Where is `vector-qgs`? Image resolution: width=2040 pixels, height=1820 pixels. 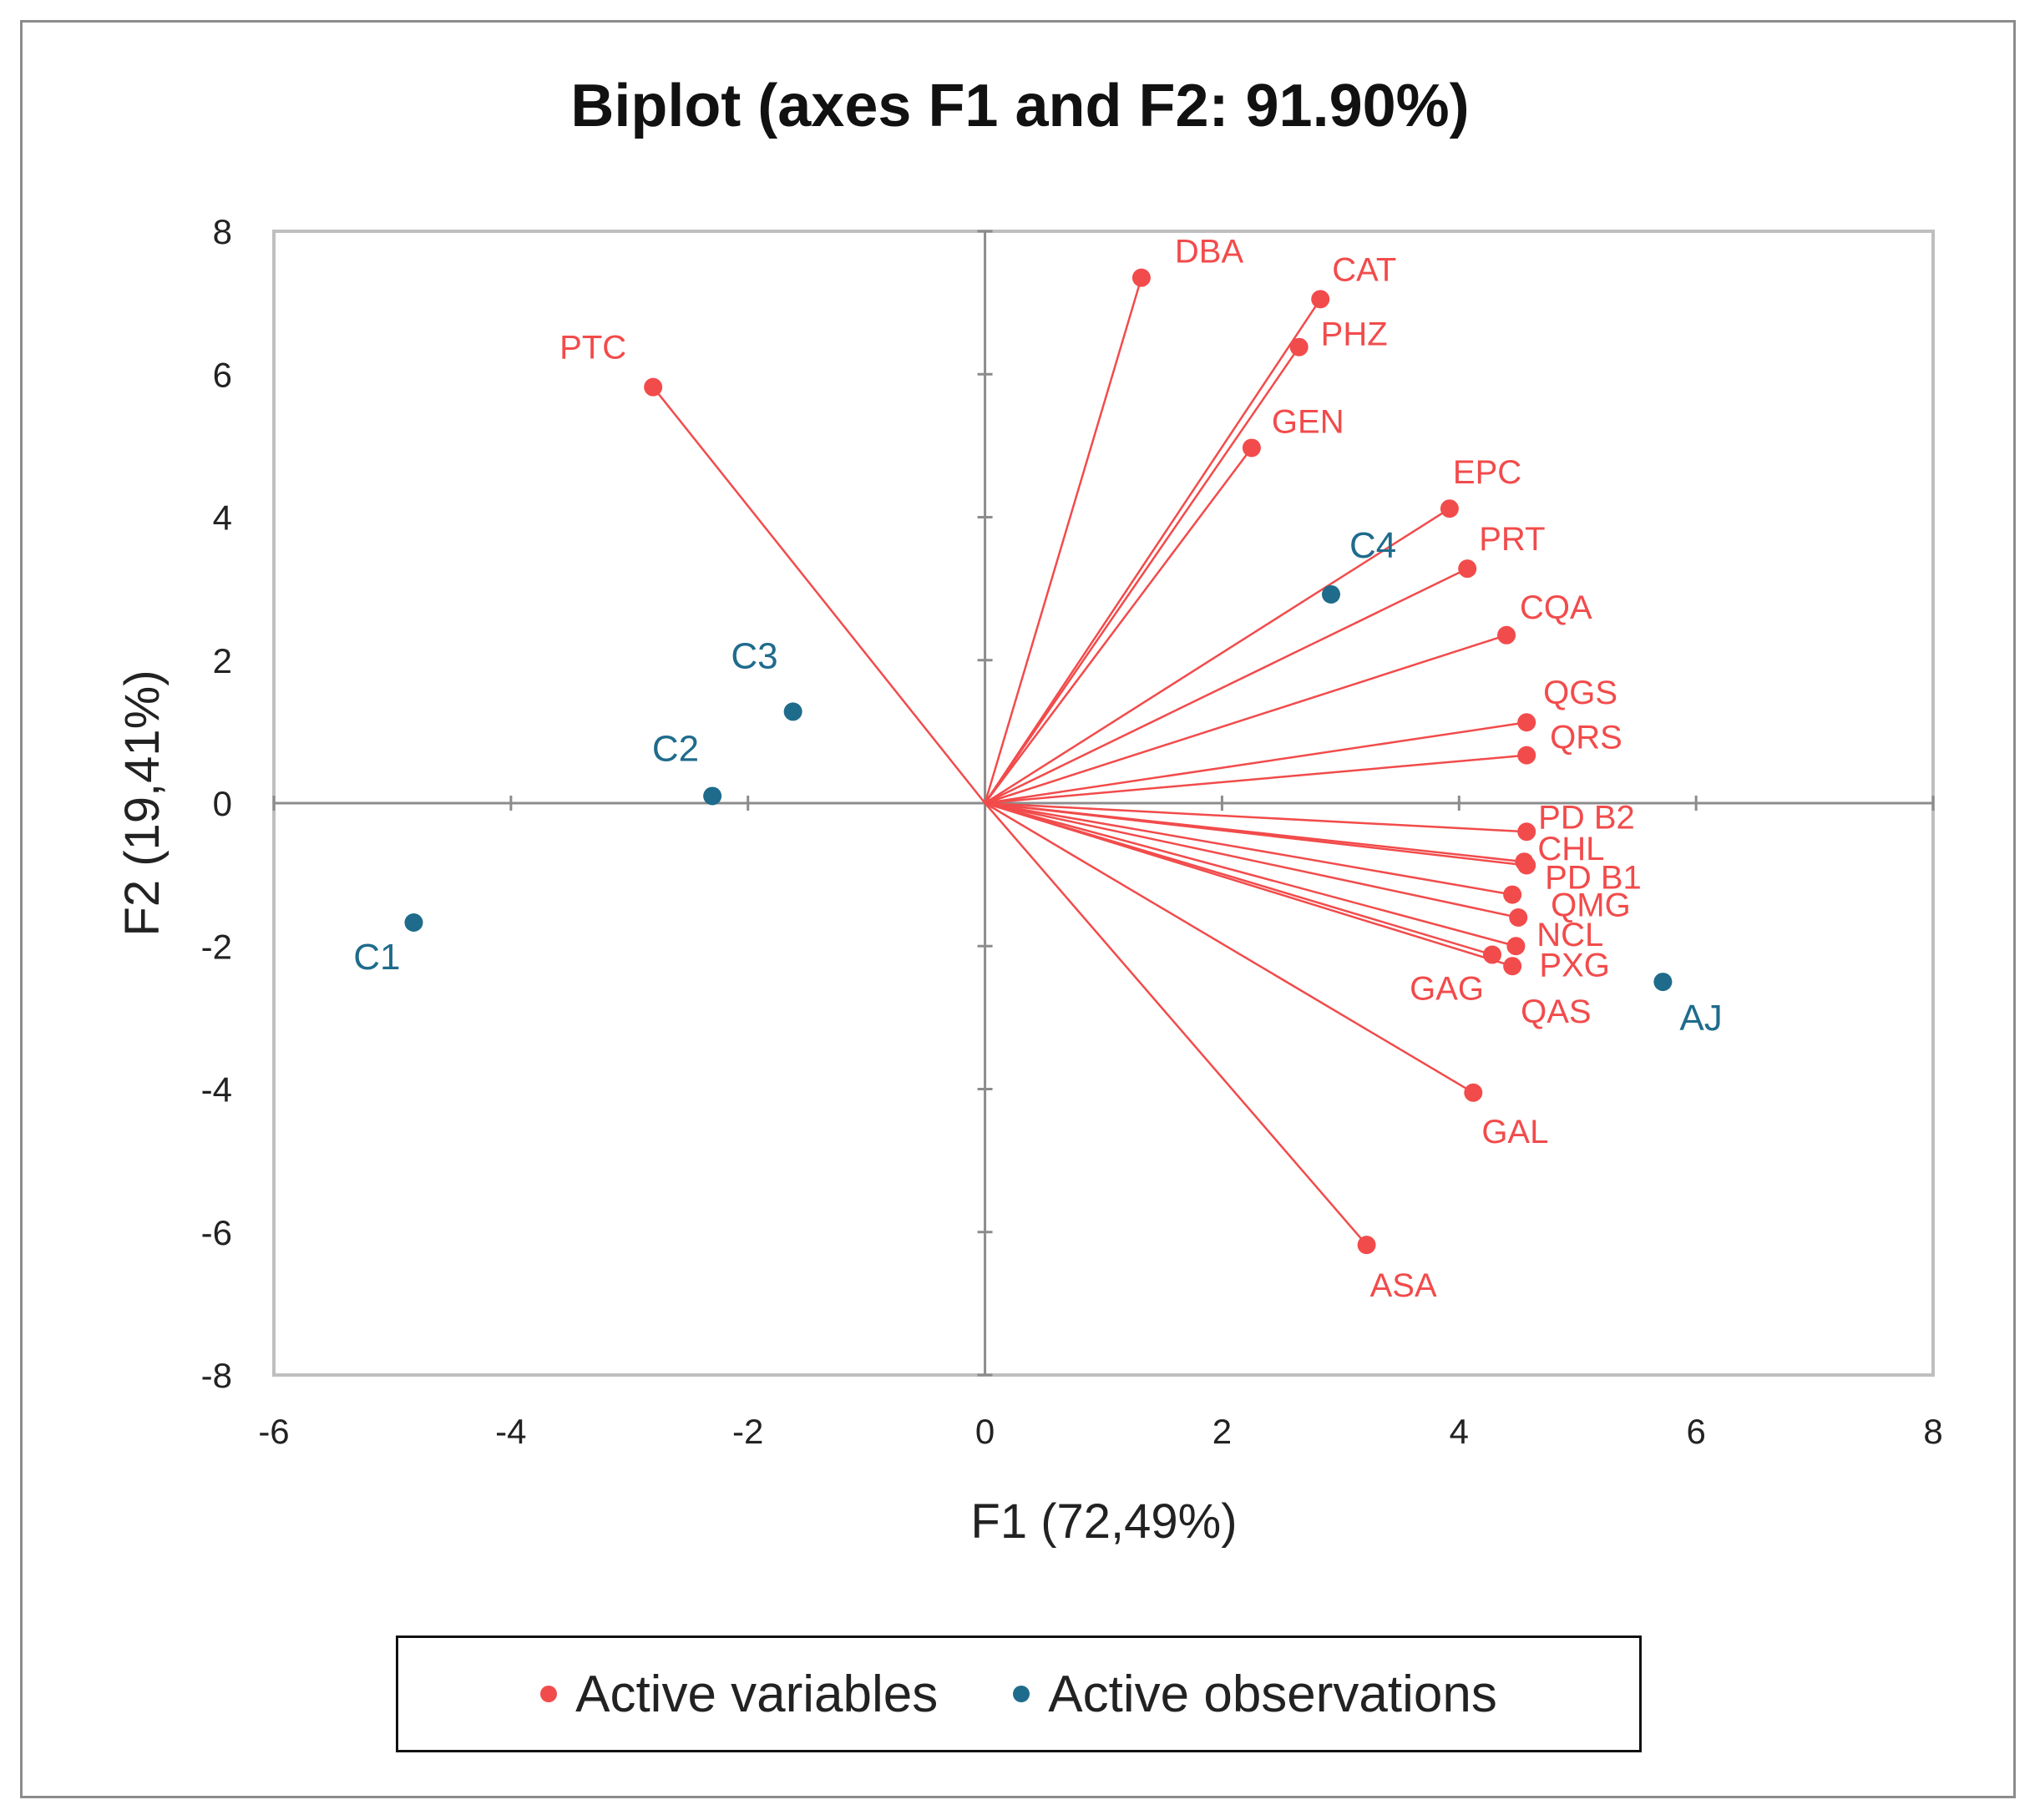
vector-qgs is located at coordinates (1256, 763).